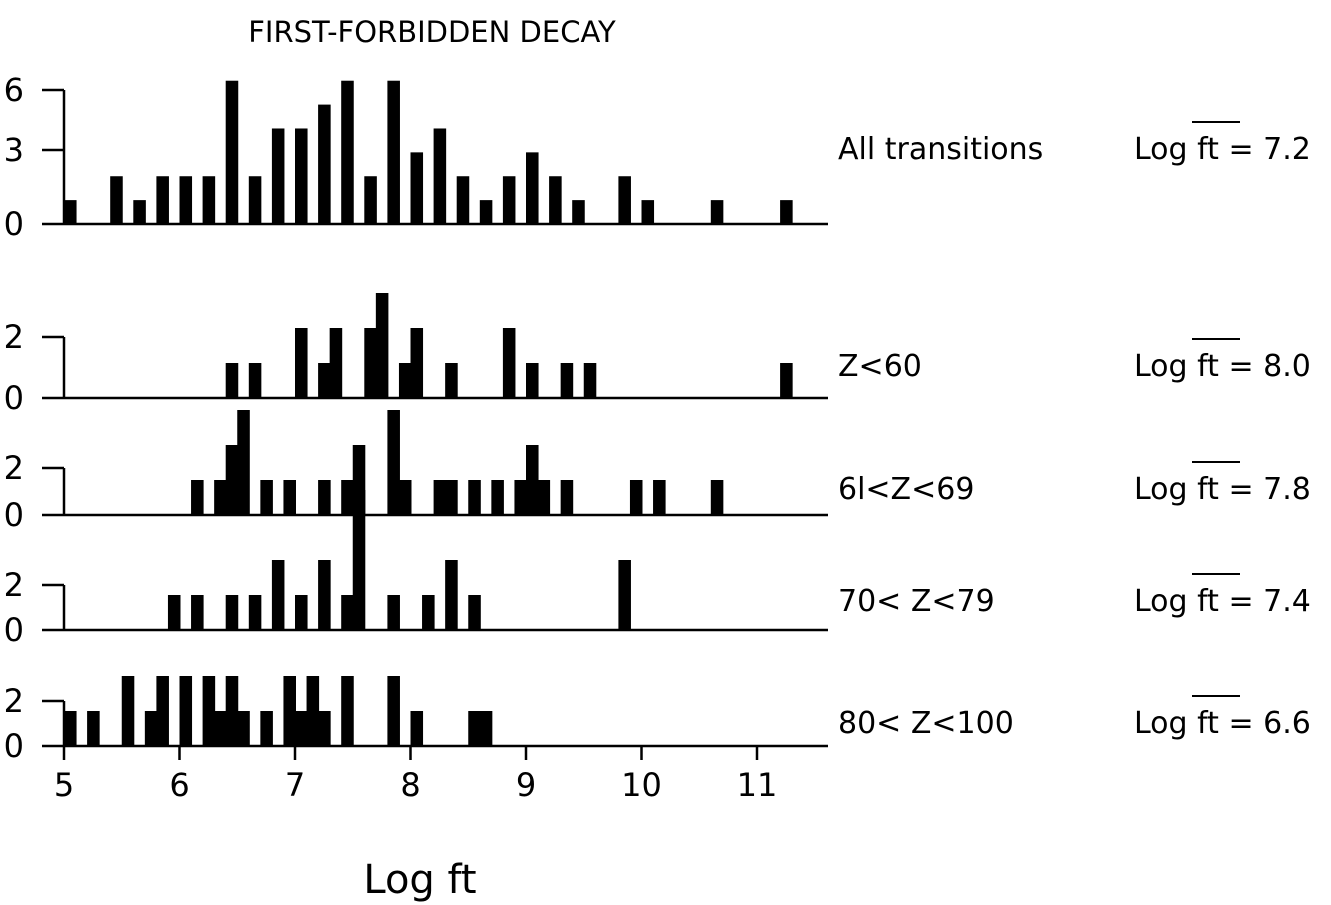 The width and height of the screenshot is (1331, 905). I want to click on panel-2: 0 2 6l<Z<69 Log ft = 7.8, so click(657, 472).